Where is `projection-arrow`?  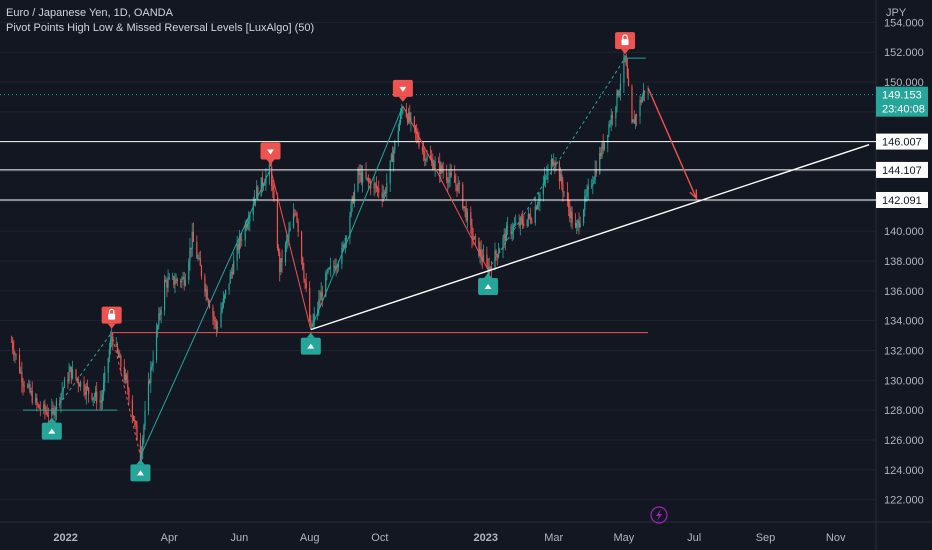 projection-arrow is located at coordinates (672, 143).